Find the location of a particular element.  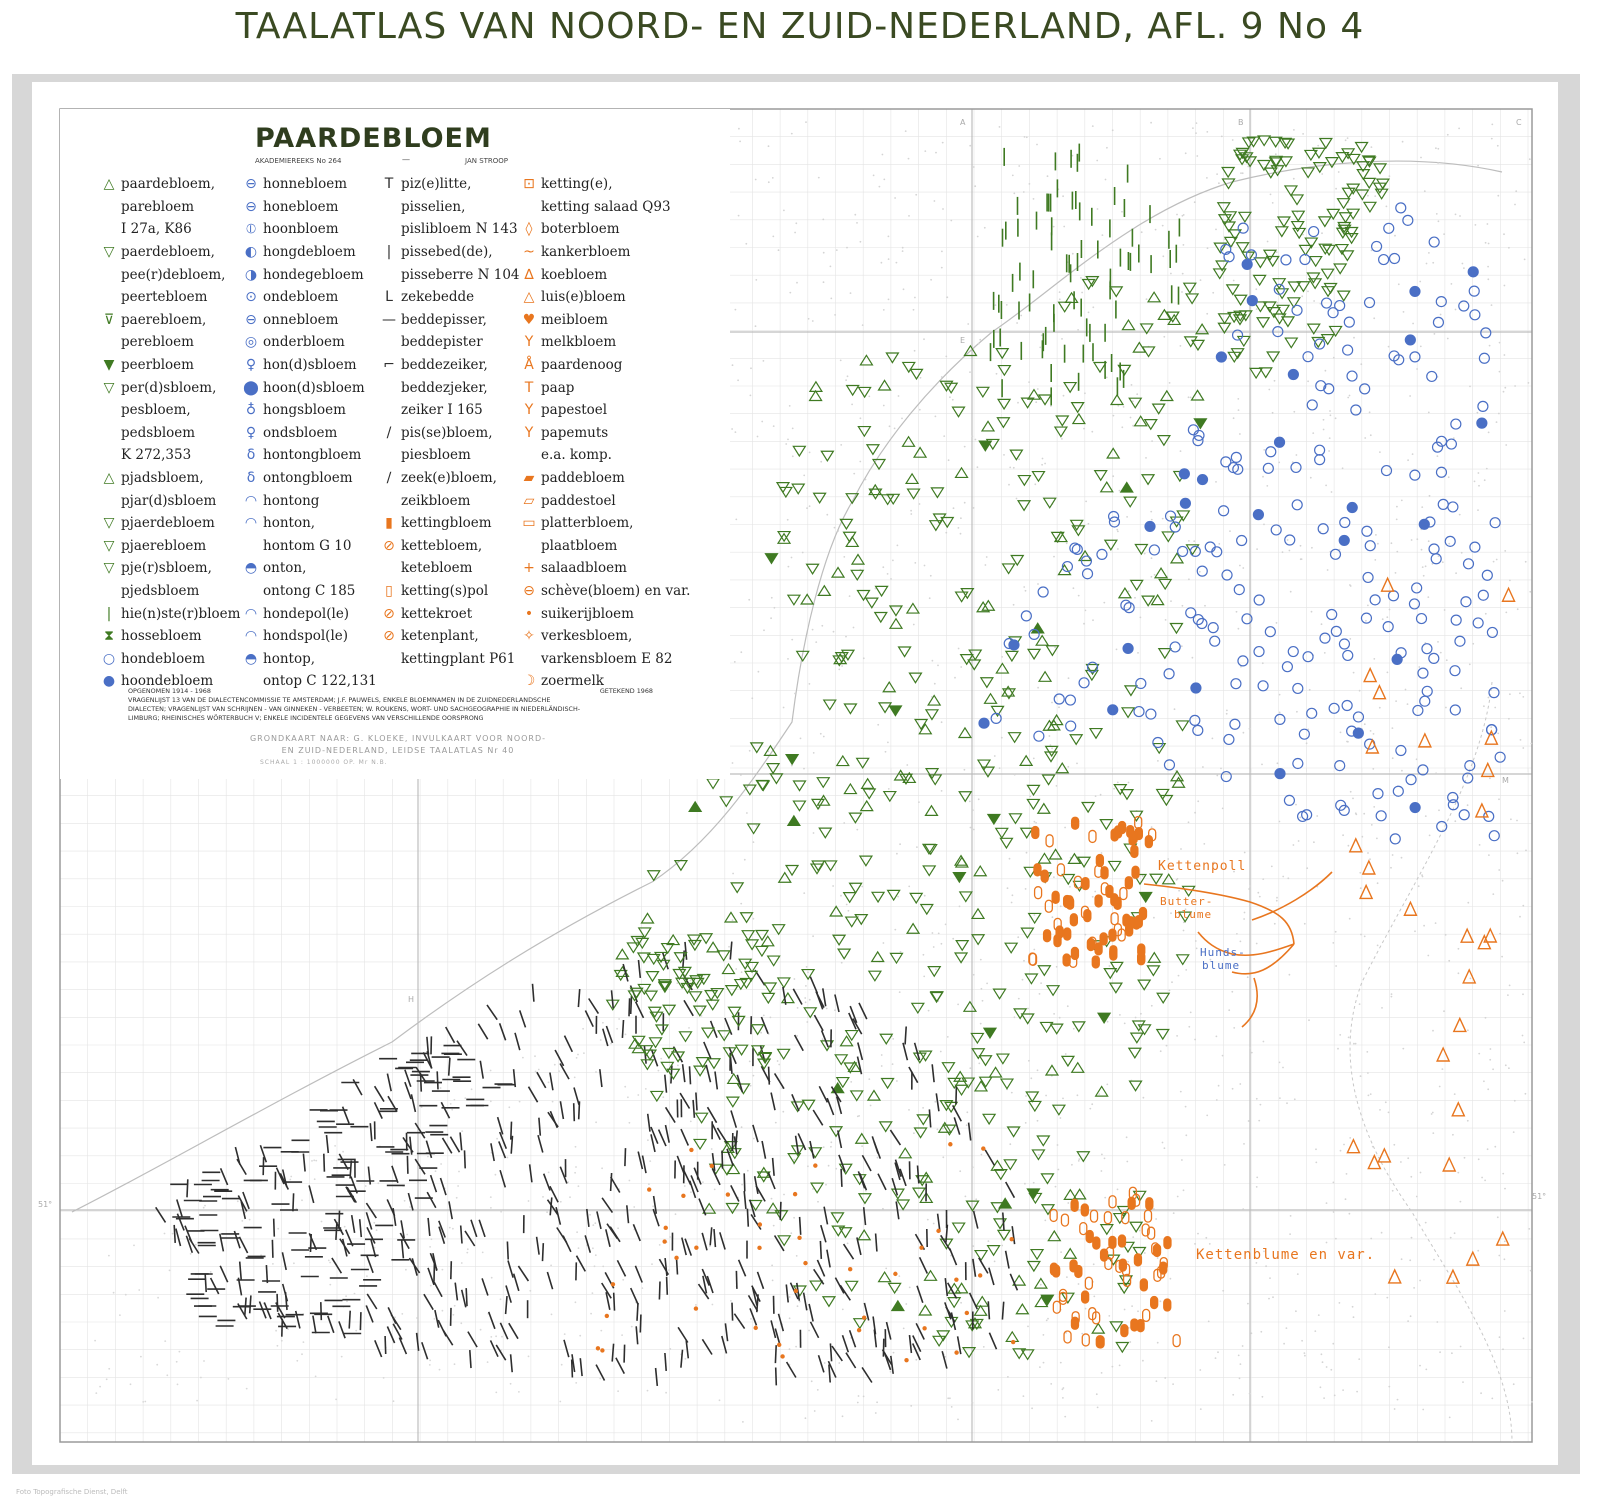

legend-label: kettingplant P61 is located at coordinates (458, 658).